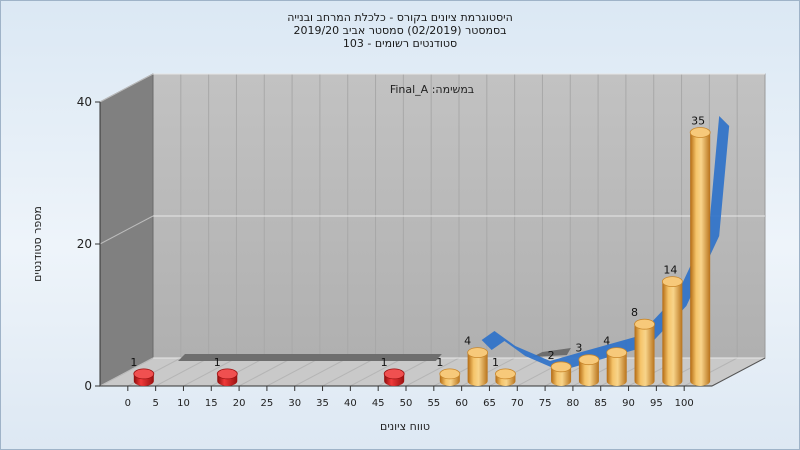  Describe the element at coordinates (350, 403) in the screenshot. I see `x-tick-label: 40` at that location.